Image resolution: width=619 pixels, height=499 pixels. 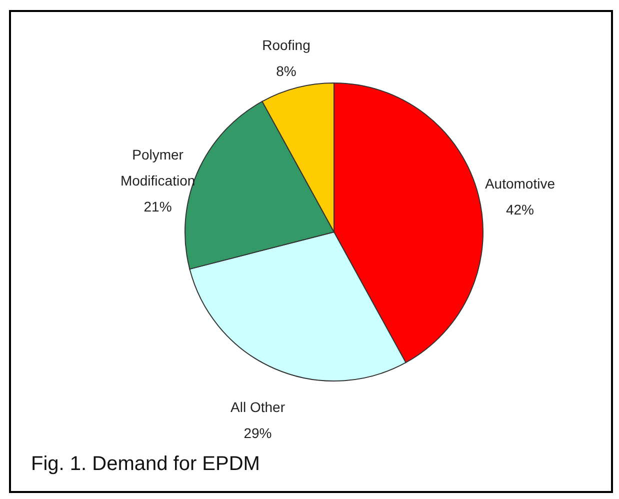 What do you see at coordinates (158, 167) in the screenshot?
I see `slice-label: Polymer Modification` at bounding box center [158, 167].